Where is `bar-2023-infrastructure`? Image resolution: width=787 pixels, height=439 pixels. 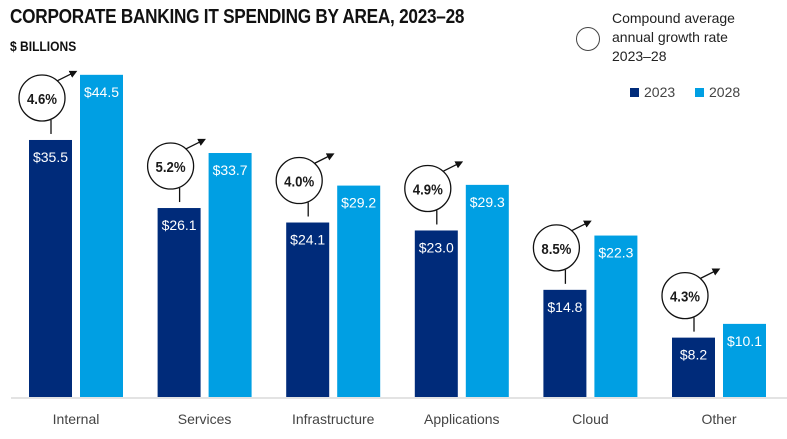 bar-2023-infrastructure is located at coordinates (308, 309).